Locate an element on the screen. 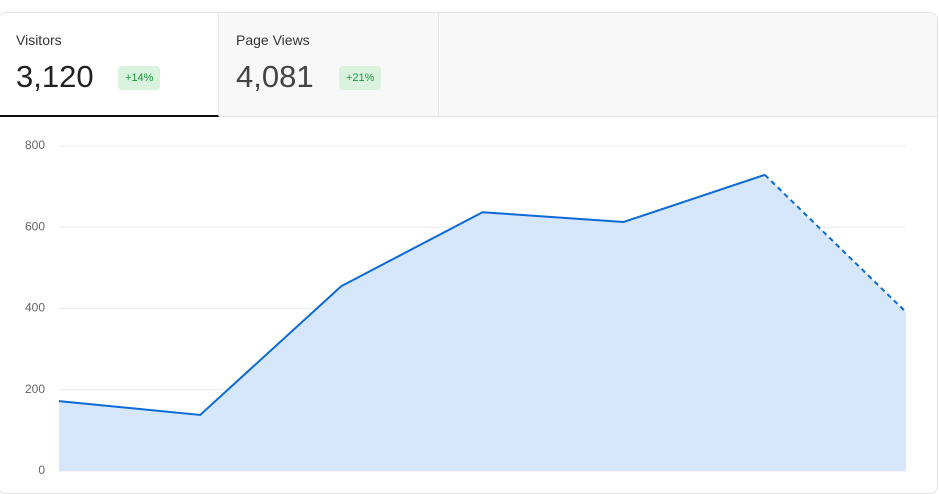 Image resolution: width=939 pixels, height=494 pixels. tab: Page Views 4,081 +21% is located at coordinates (329, 64).